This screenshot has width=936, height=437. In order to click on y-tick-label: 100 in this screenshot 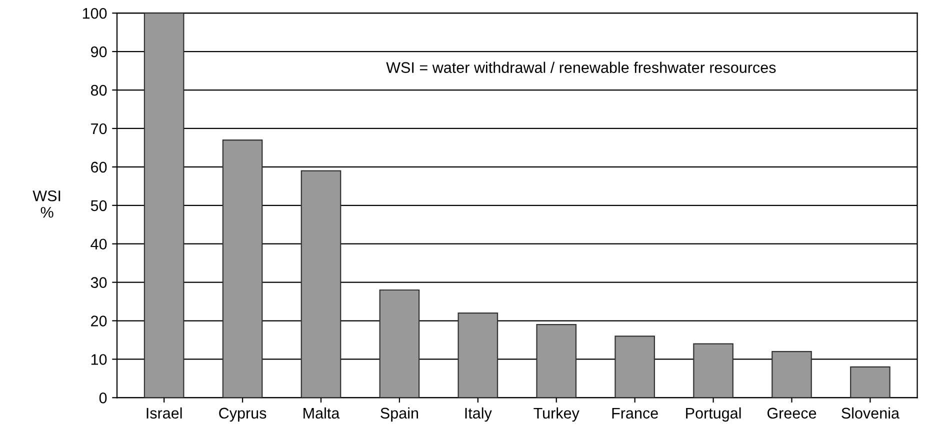, I will do `click(94, 13)`.